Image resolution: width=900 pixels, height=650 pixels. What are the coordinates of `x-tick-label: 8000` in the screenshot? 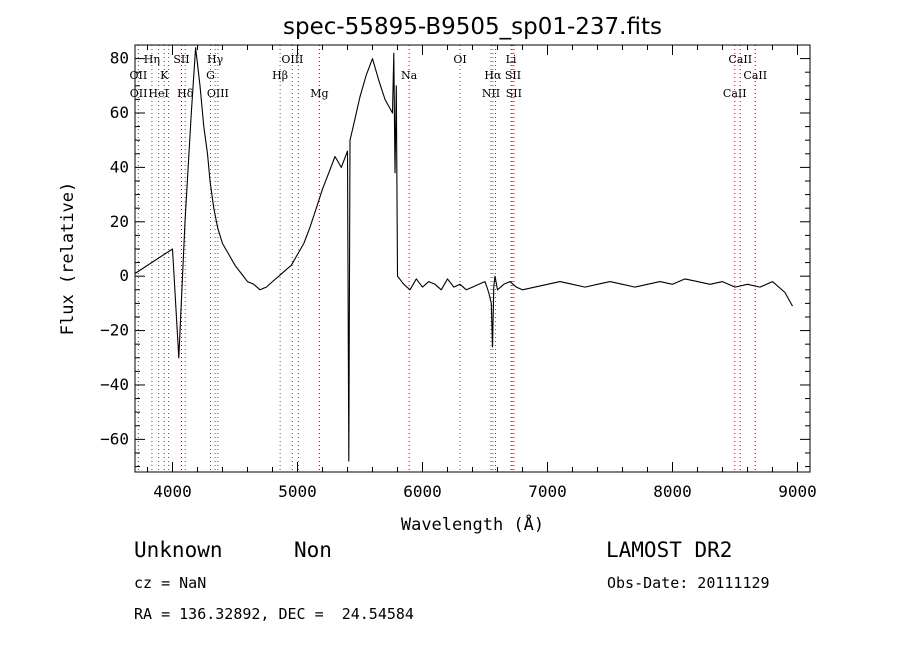 It's located at (672, 491).